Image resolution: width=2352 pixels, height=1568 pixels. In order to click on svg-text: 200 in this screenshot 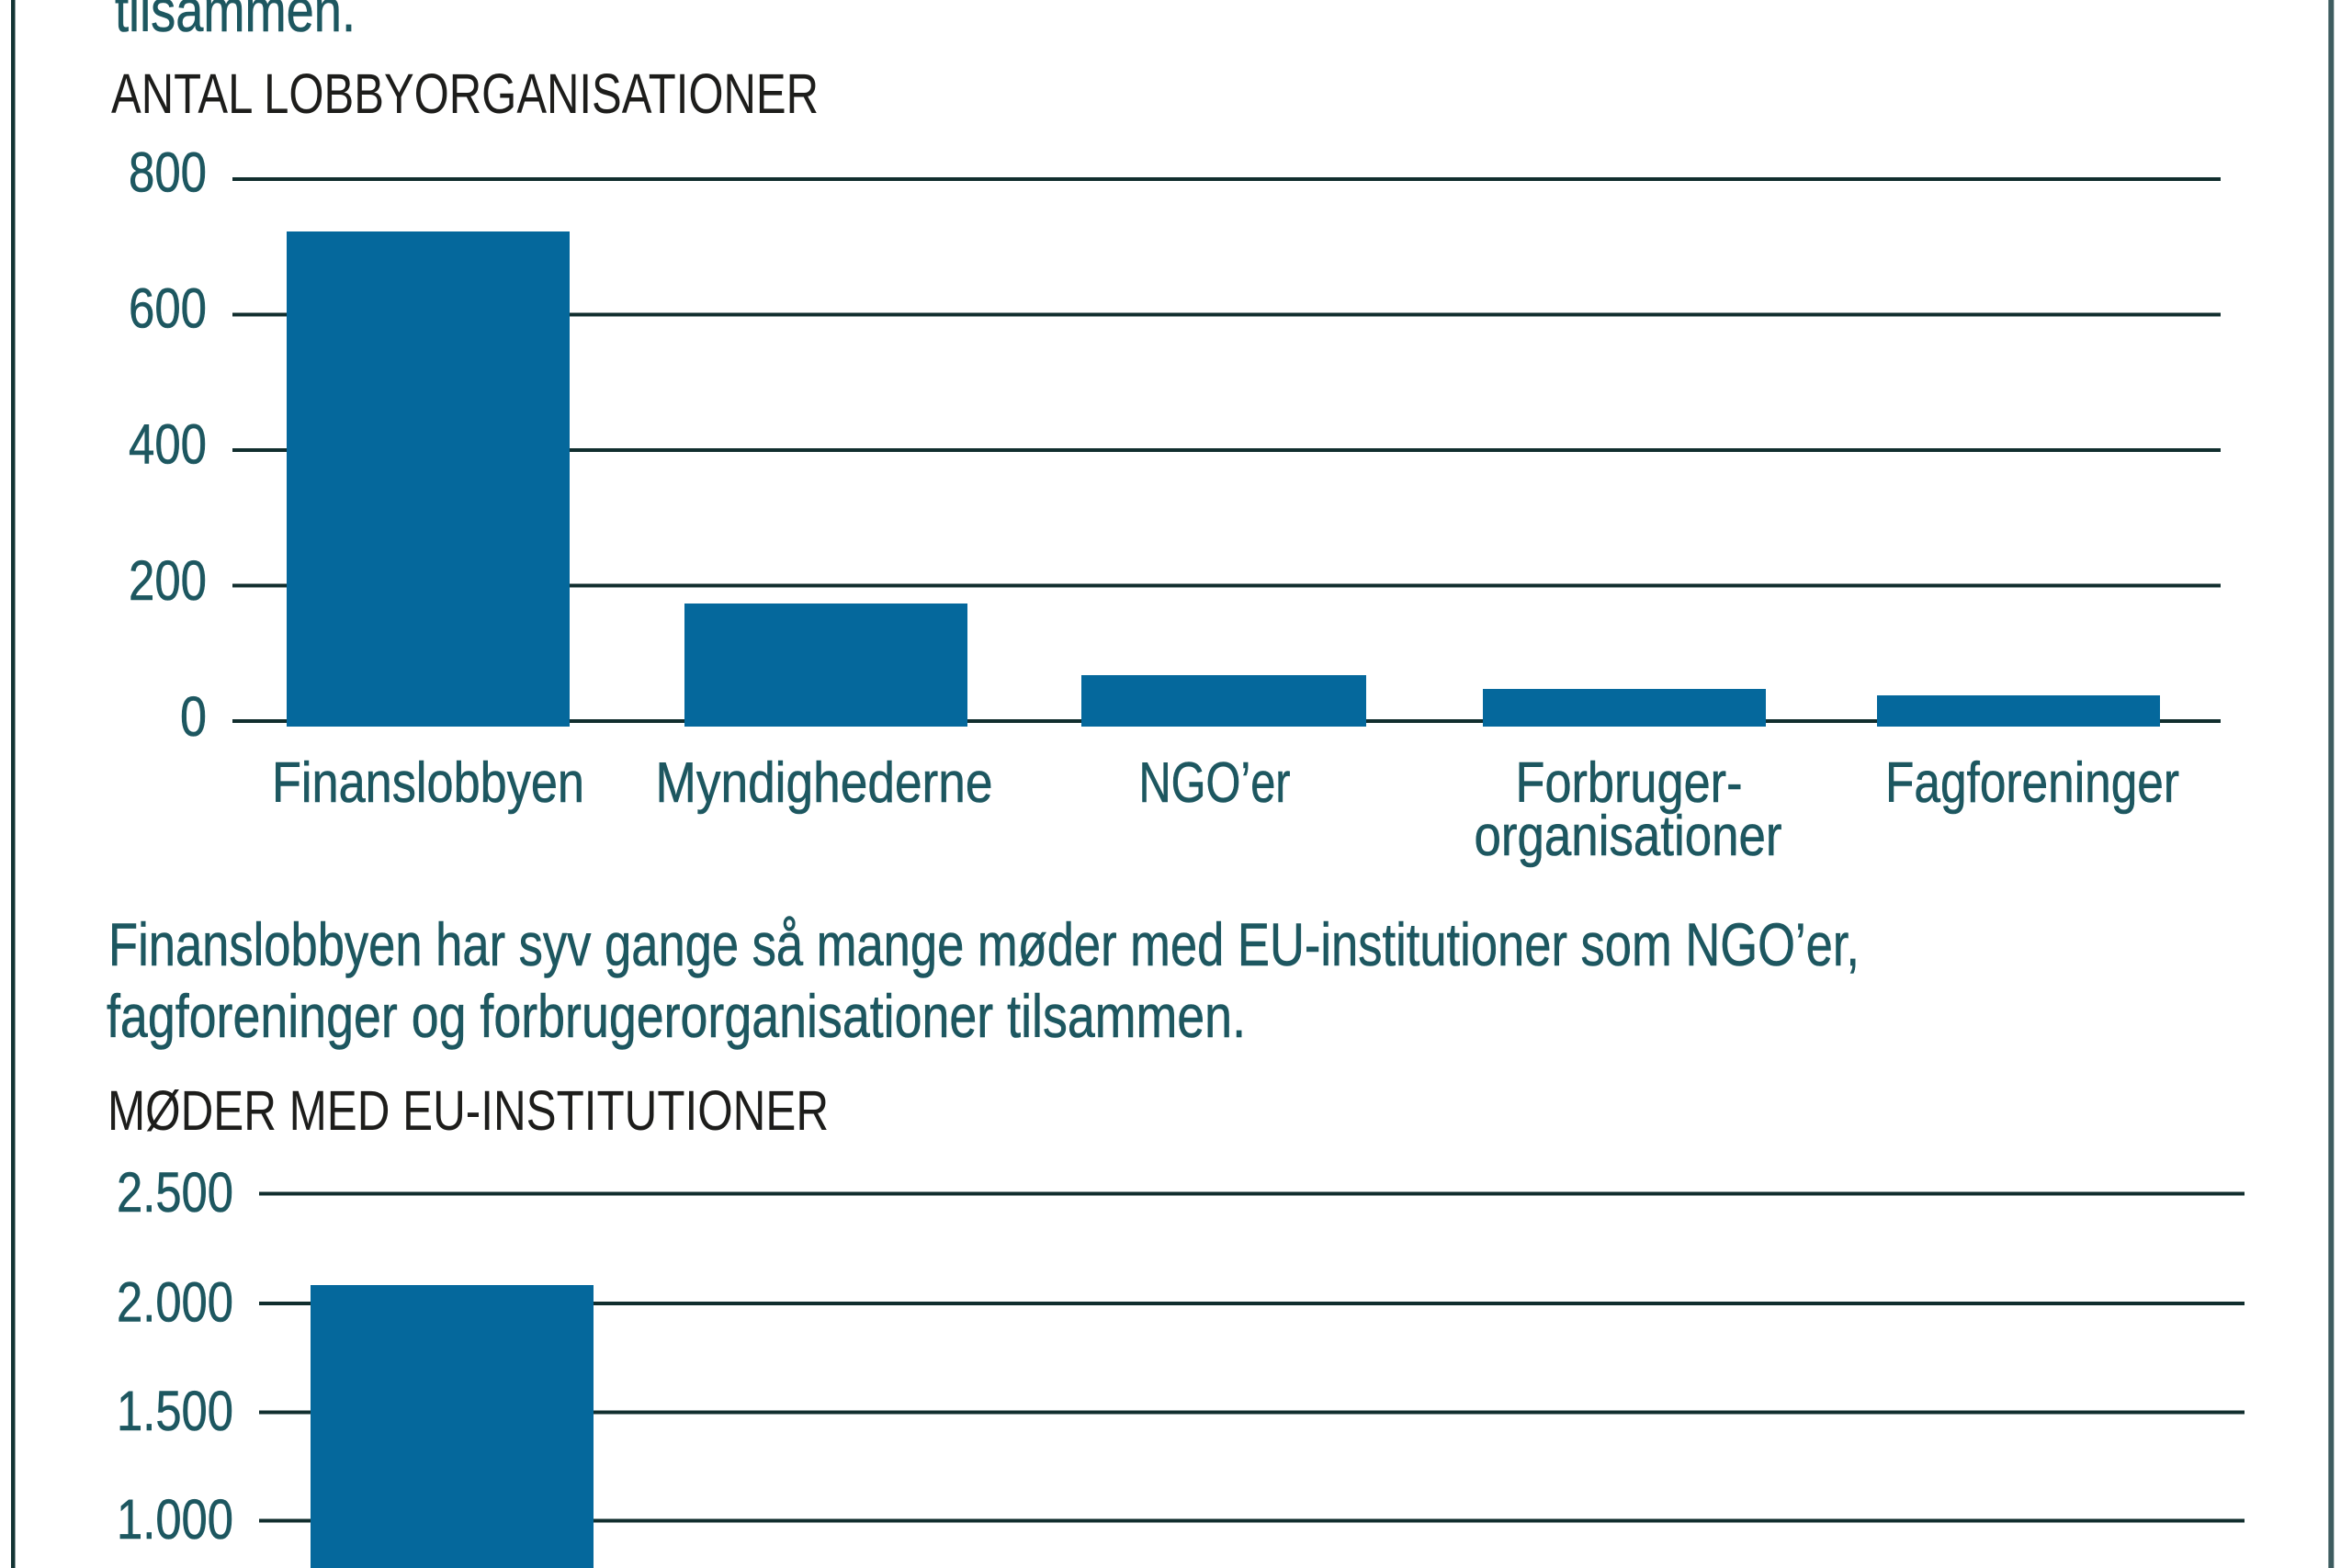, I will do `click(168, 581)`.